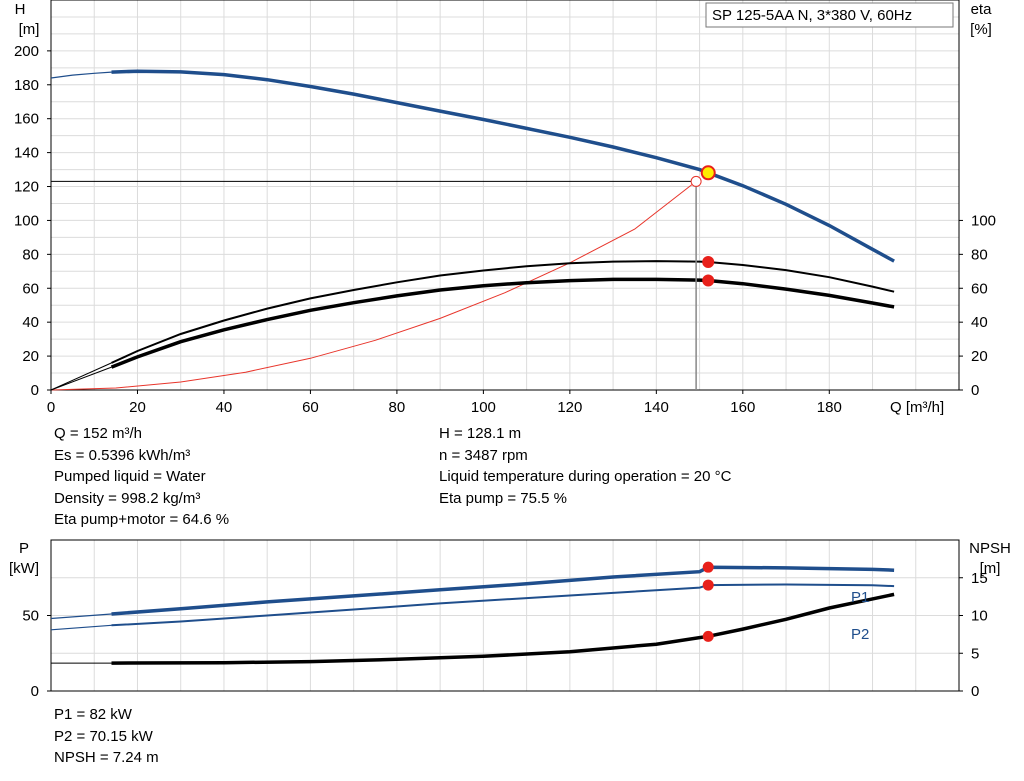 The width and height of the screenshot is (1024, 781). Describe the element at coordinates (81, 616) in the screenshot. I see `p1-curve-extrapolated` at that location.